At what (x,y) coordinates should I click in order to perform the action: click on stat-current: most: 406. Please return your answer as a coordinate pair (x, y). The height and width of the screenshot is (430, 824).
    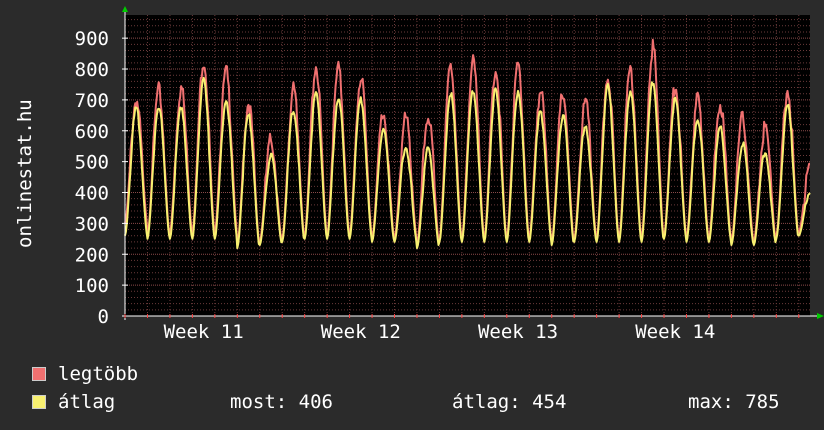
    Looking at the image, I should click on (281, 402).